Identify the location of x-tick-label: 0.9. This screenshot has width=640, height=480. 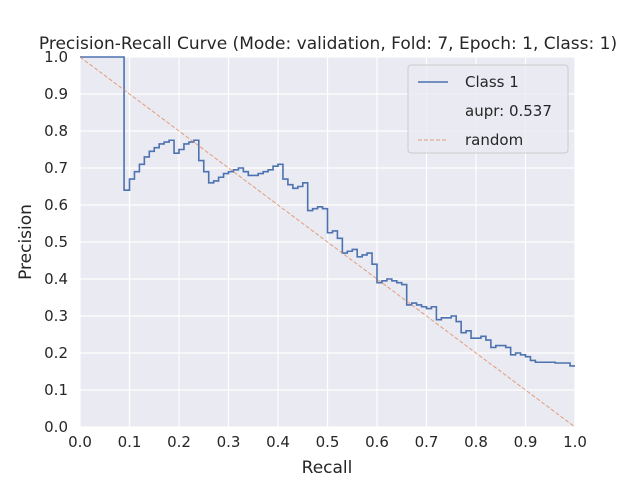
(526, 442).